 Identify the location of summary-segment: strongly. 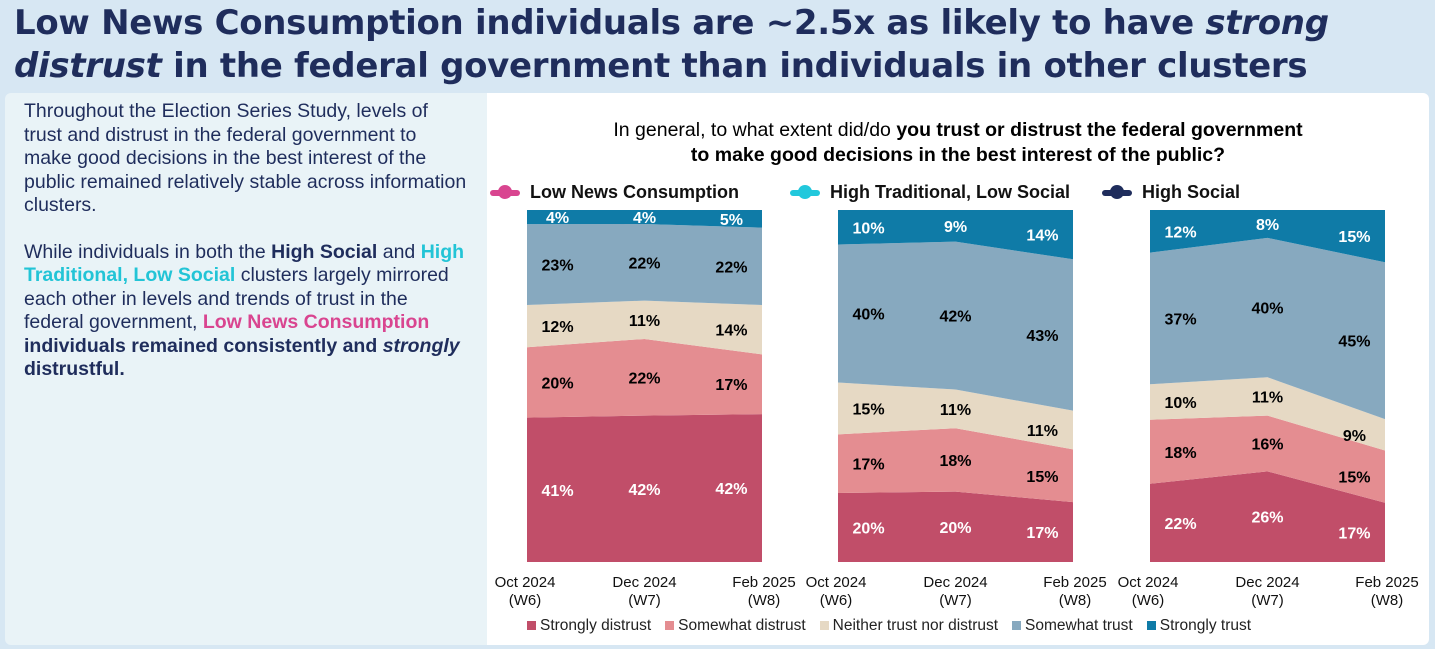
(421, 345).